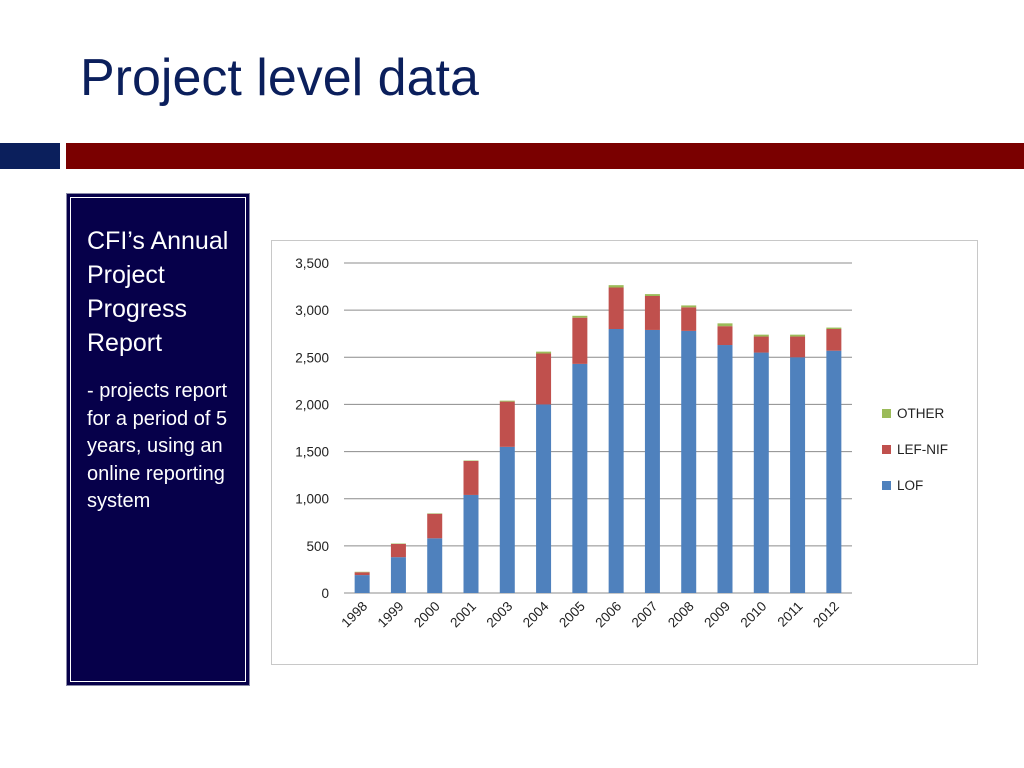 Image resolution: width=1024 pixels, height=768 pixels. What do you see at coordinates (279, 78) in the screenshot?
I see `slide-title: Project level data` at bounding box center [279, 78].